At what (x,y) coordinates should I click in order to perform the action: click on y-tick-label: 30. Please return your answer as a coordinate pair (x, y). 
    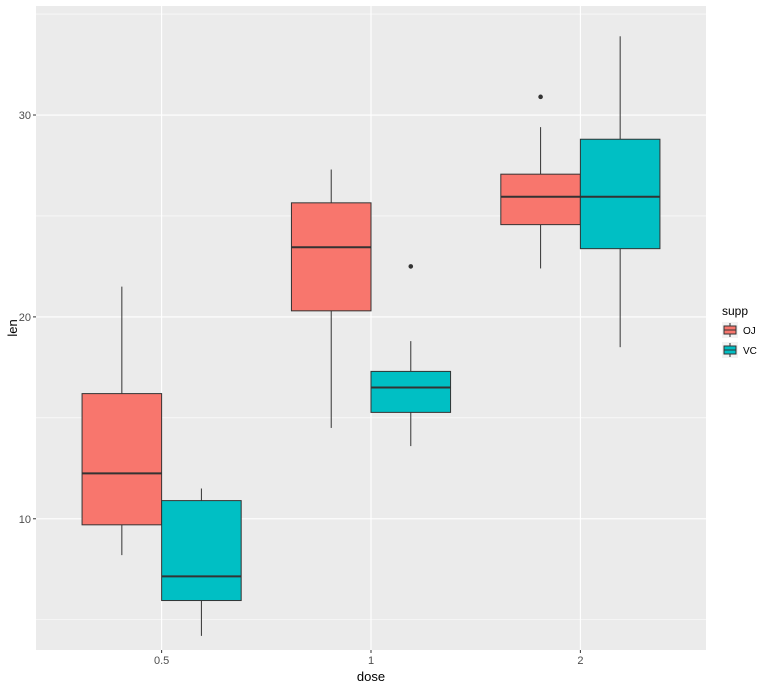
    Looking at the image, I should click on (25, 116).